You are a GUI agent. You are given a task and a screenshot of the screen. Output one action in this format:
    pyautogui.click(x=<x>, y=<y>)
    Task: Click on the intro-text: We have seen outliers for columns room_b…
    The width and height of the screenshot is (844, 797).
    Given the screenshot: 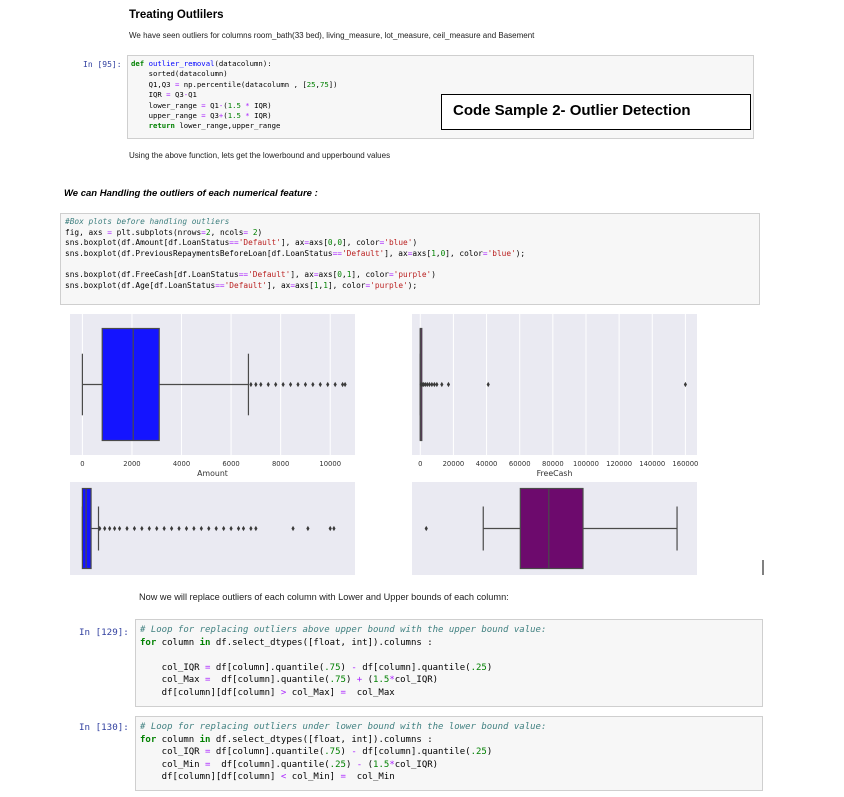 What is the action you would take?
    pyautogui.click(x=332, y=35)
    